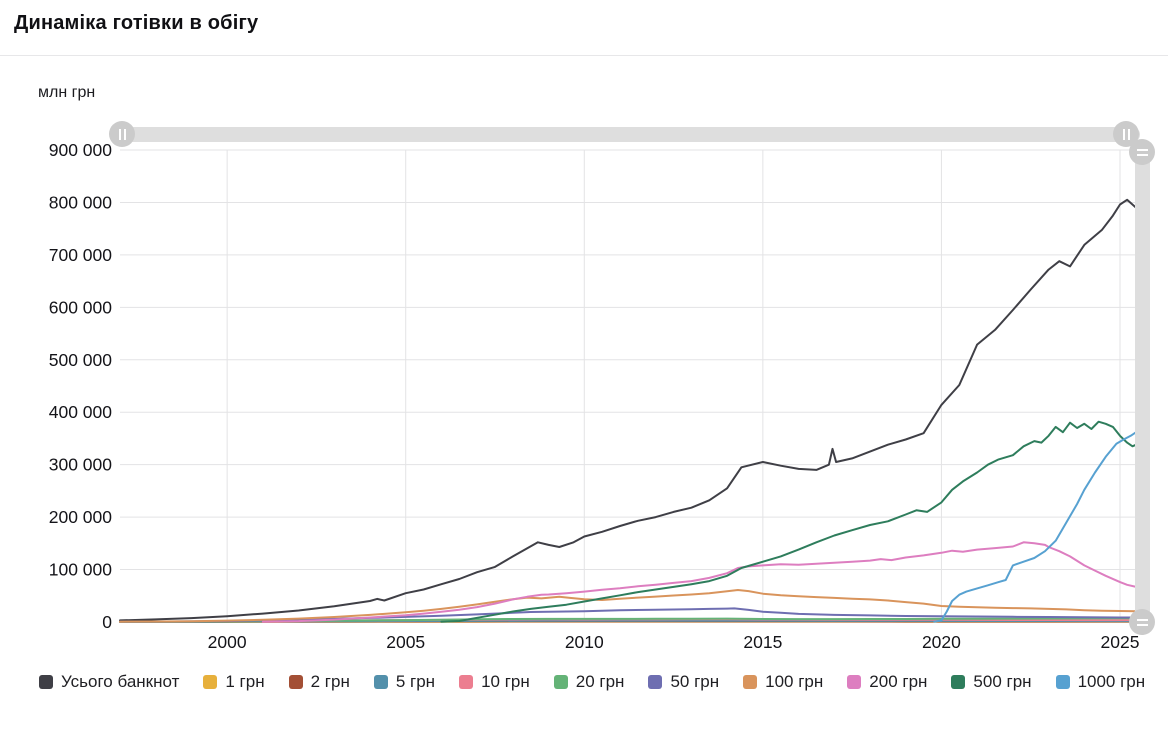 The height and width of the screenshot is (749, 1168). I want to click on header-divider, so click(584, 55).